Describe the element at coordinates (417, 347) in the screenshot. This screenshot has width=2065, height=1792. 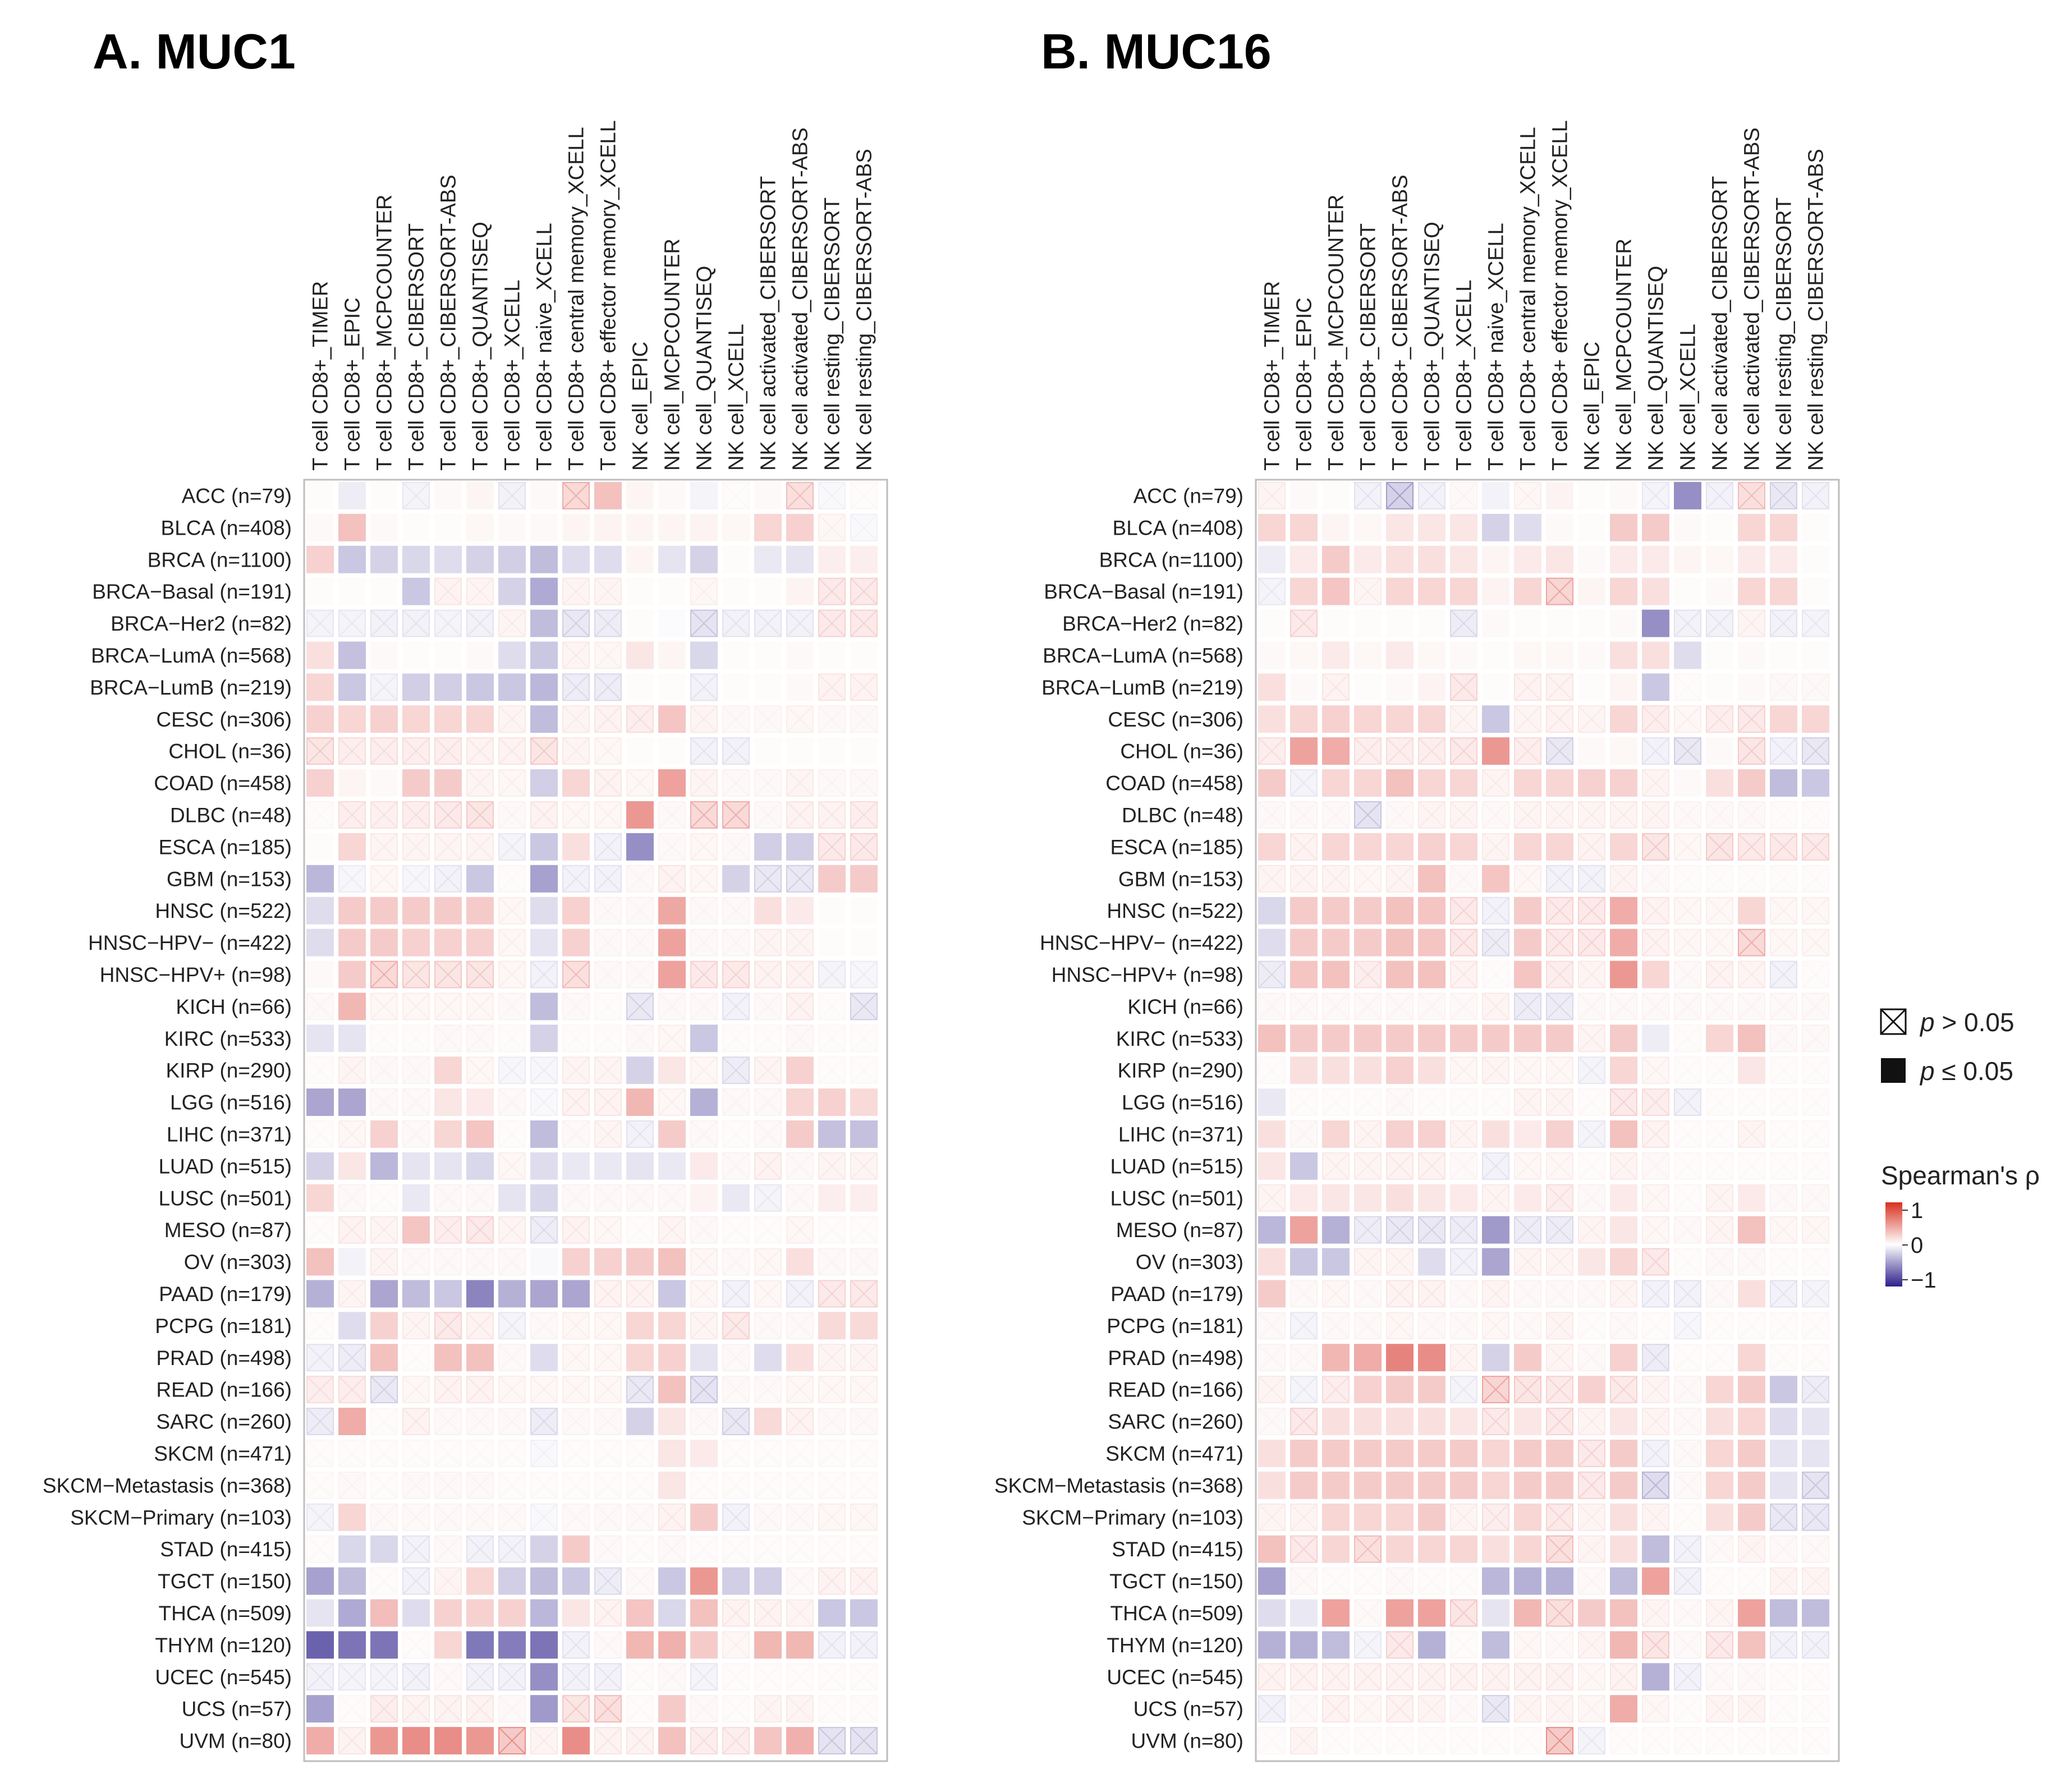
I see `column-label: T cell CD8+_CIBERSORT` at that location.